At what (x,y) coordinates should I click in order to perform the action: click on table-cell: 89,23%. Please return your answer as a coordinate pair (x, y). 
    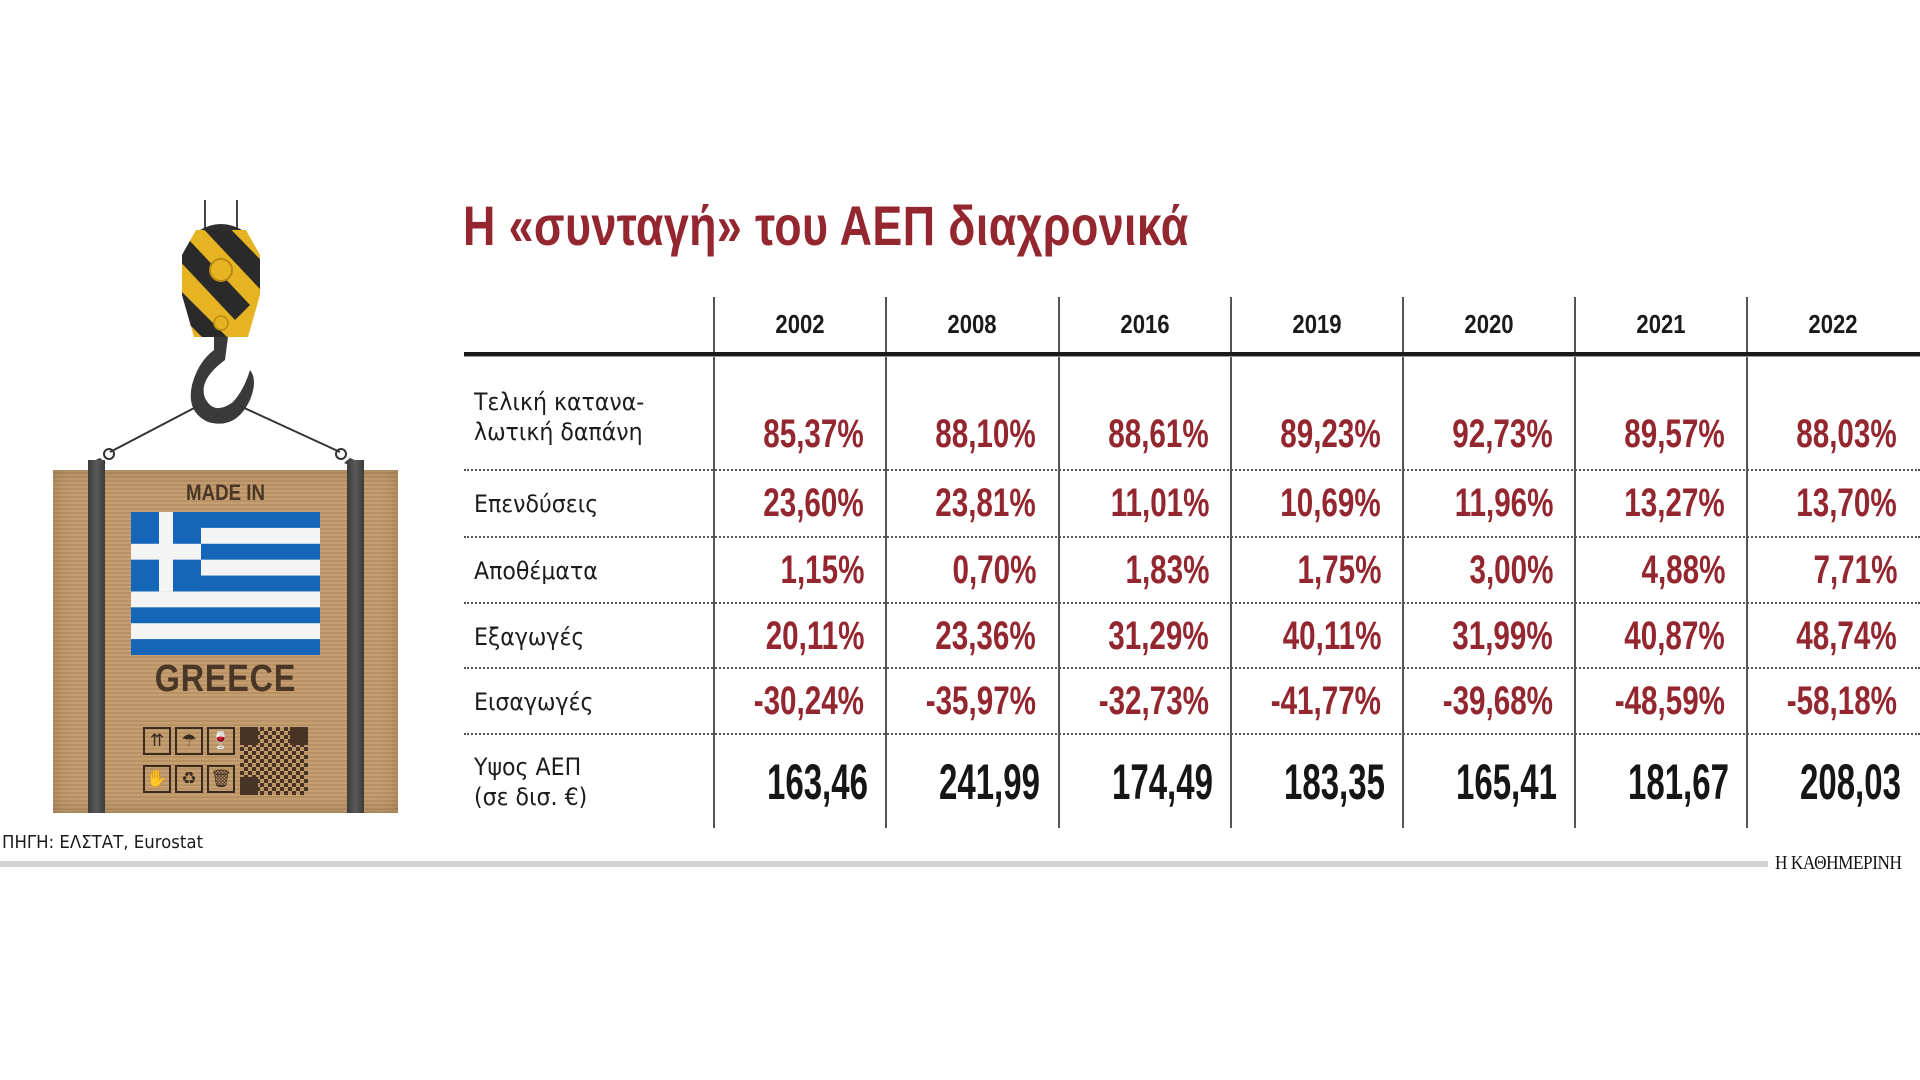
    Looking at the image, I should click on (1330, 434).